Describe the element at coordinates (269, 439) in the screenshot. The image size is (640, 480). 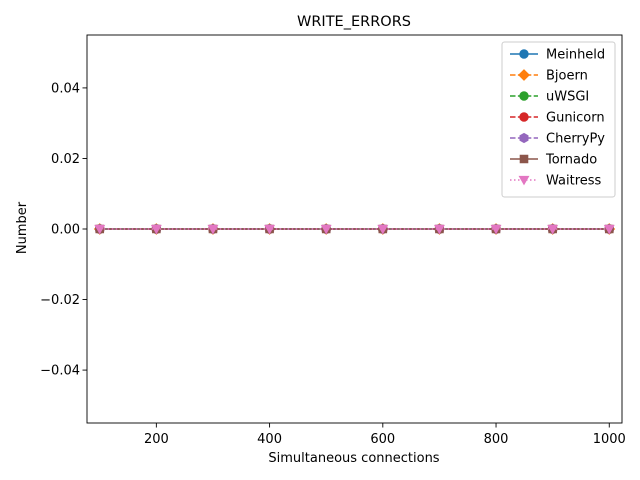
I see `x-tick-label: 400` at that location.